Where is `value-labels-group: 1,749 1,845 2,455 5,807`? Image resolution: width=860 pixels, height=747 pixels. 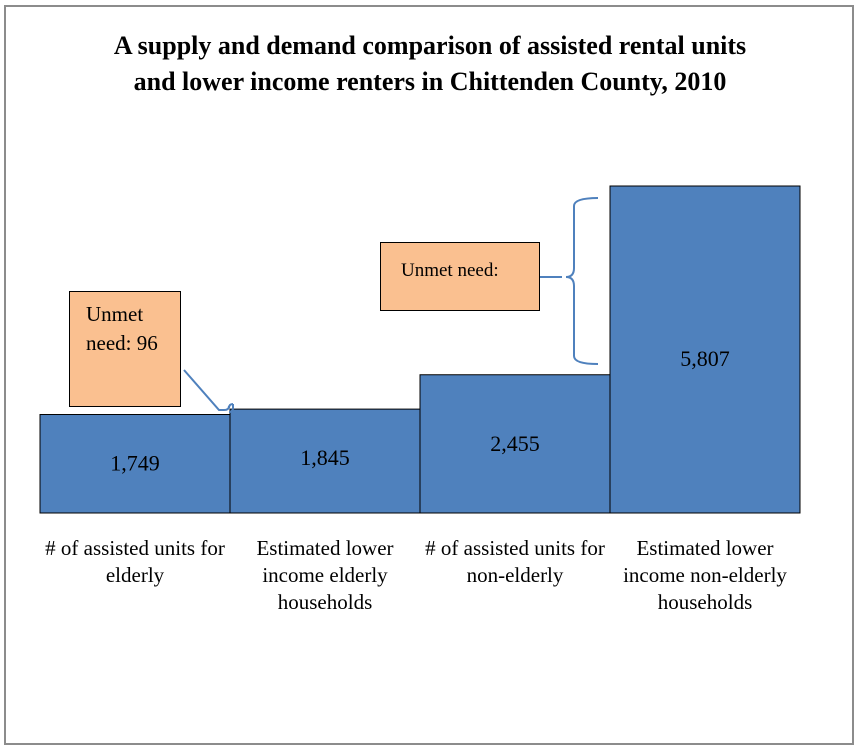
value-labels-group: 1,749 1,845 2,455 5,807 is located at coordinates (420, 411).